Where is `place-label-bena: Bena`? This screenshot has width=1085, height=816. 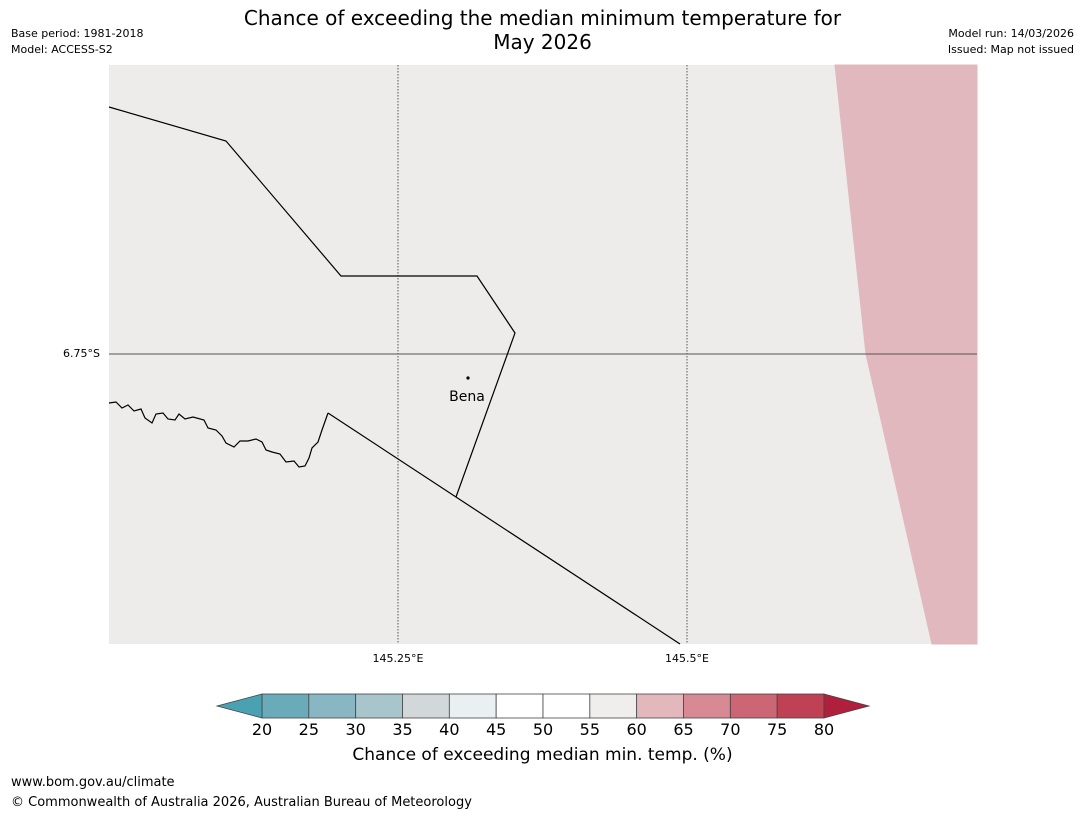
place-label-bena: Bena is located at coordinates (467, 397).